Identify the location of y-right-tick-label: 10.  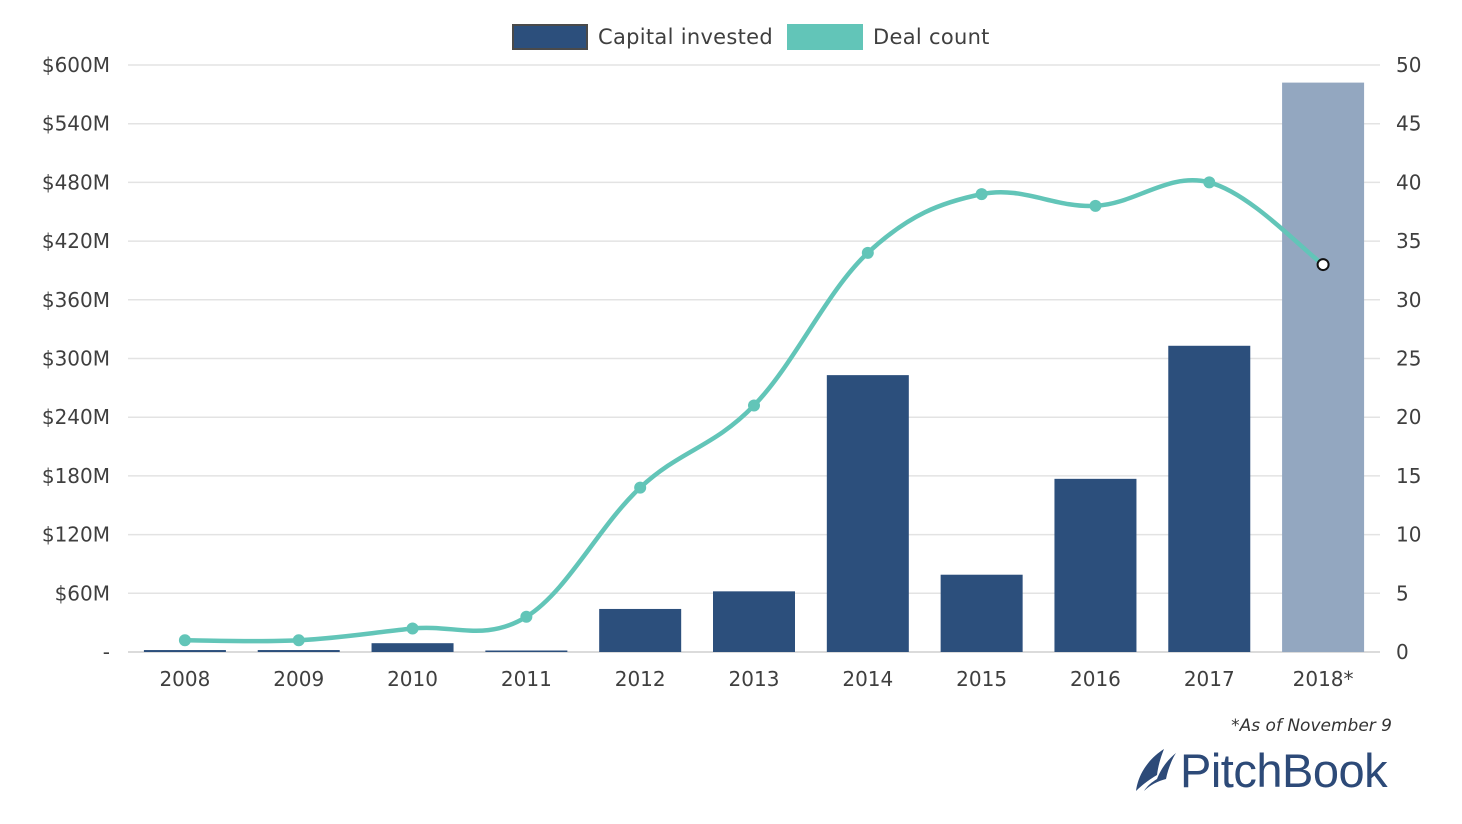
(1408, 535).